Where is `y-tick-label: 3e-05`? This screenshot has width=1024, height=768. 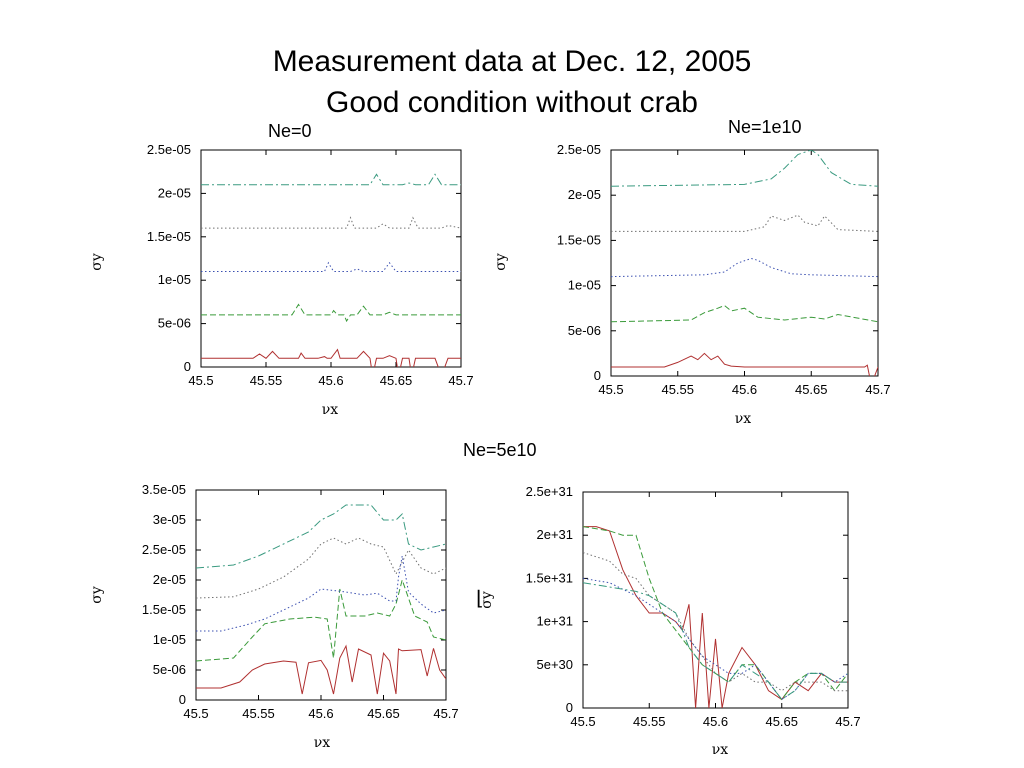
y-tick-label: 3e-05 is located at coordinates (169, 519).